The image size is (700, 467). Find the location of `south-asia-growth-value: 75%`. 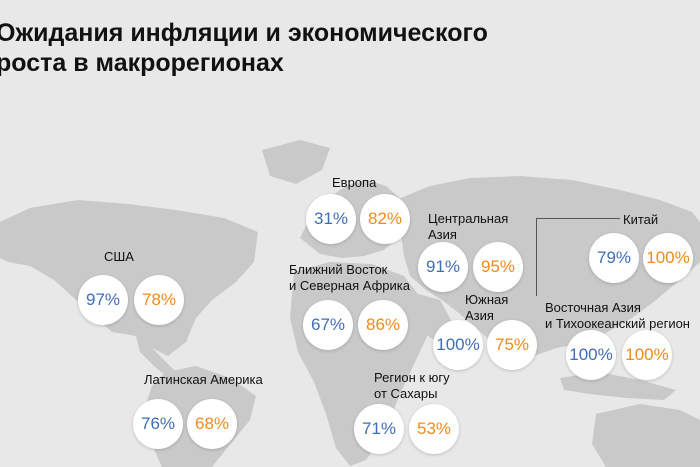

south-asia-growth-value: 75% is located at coordinates (512, 345).